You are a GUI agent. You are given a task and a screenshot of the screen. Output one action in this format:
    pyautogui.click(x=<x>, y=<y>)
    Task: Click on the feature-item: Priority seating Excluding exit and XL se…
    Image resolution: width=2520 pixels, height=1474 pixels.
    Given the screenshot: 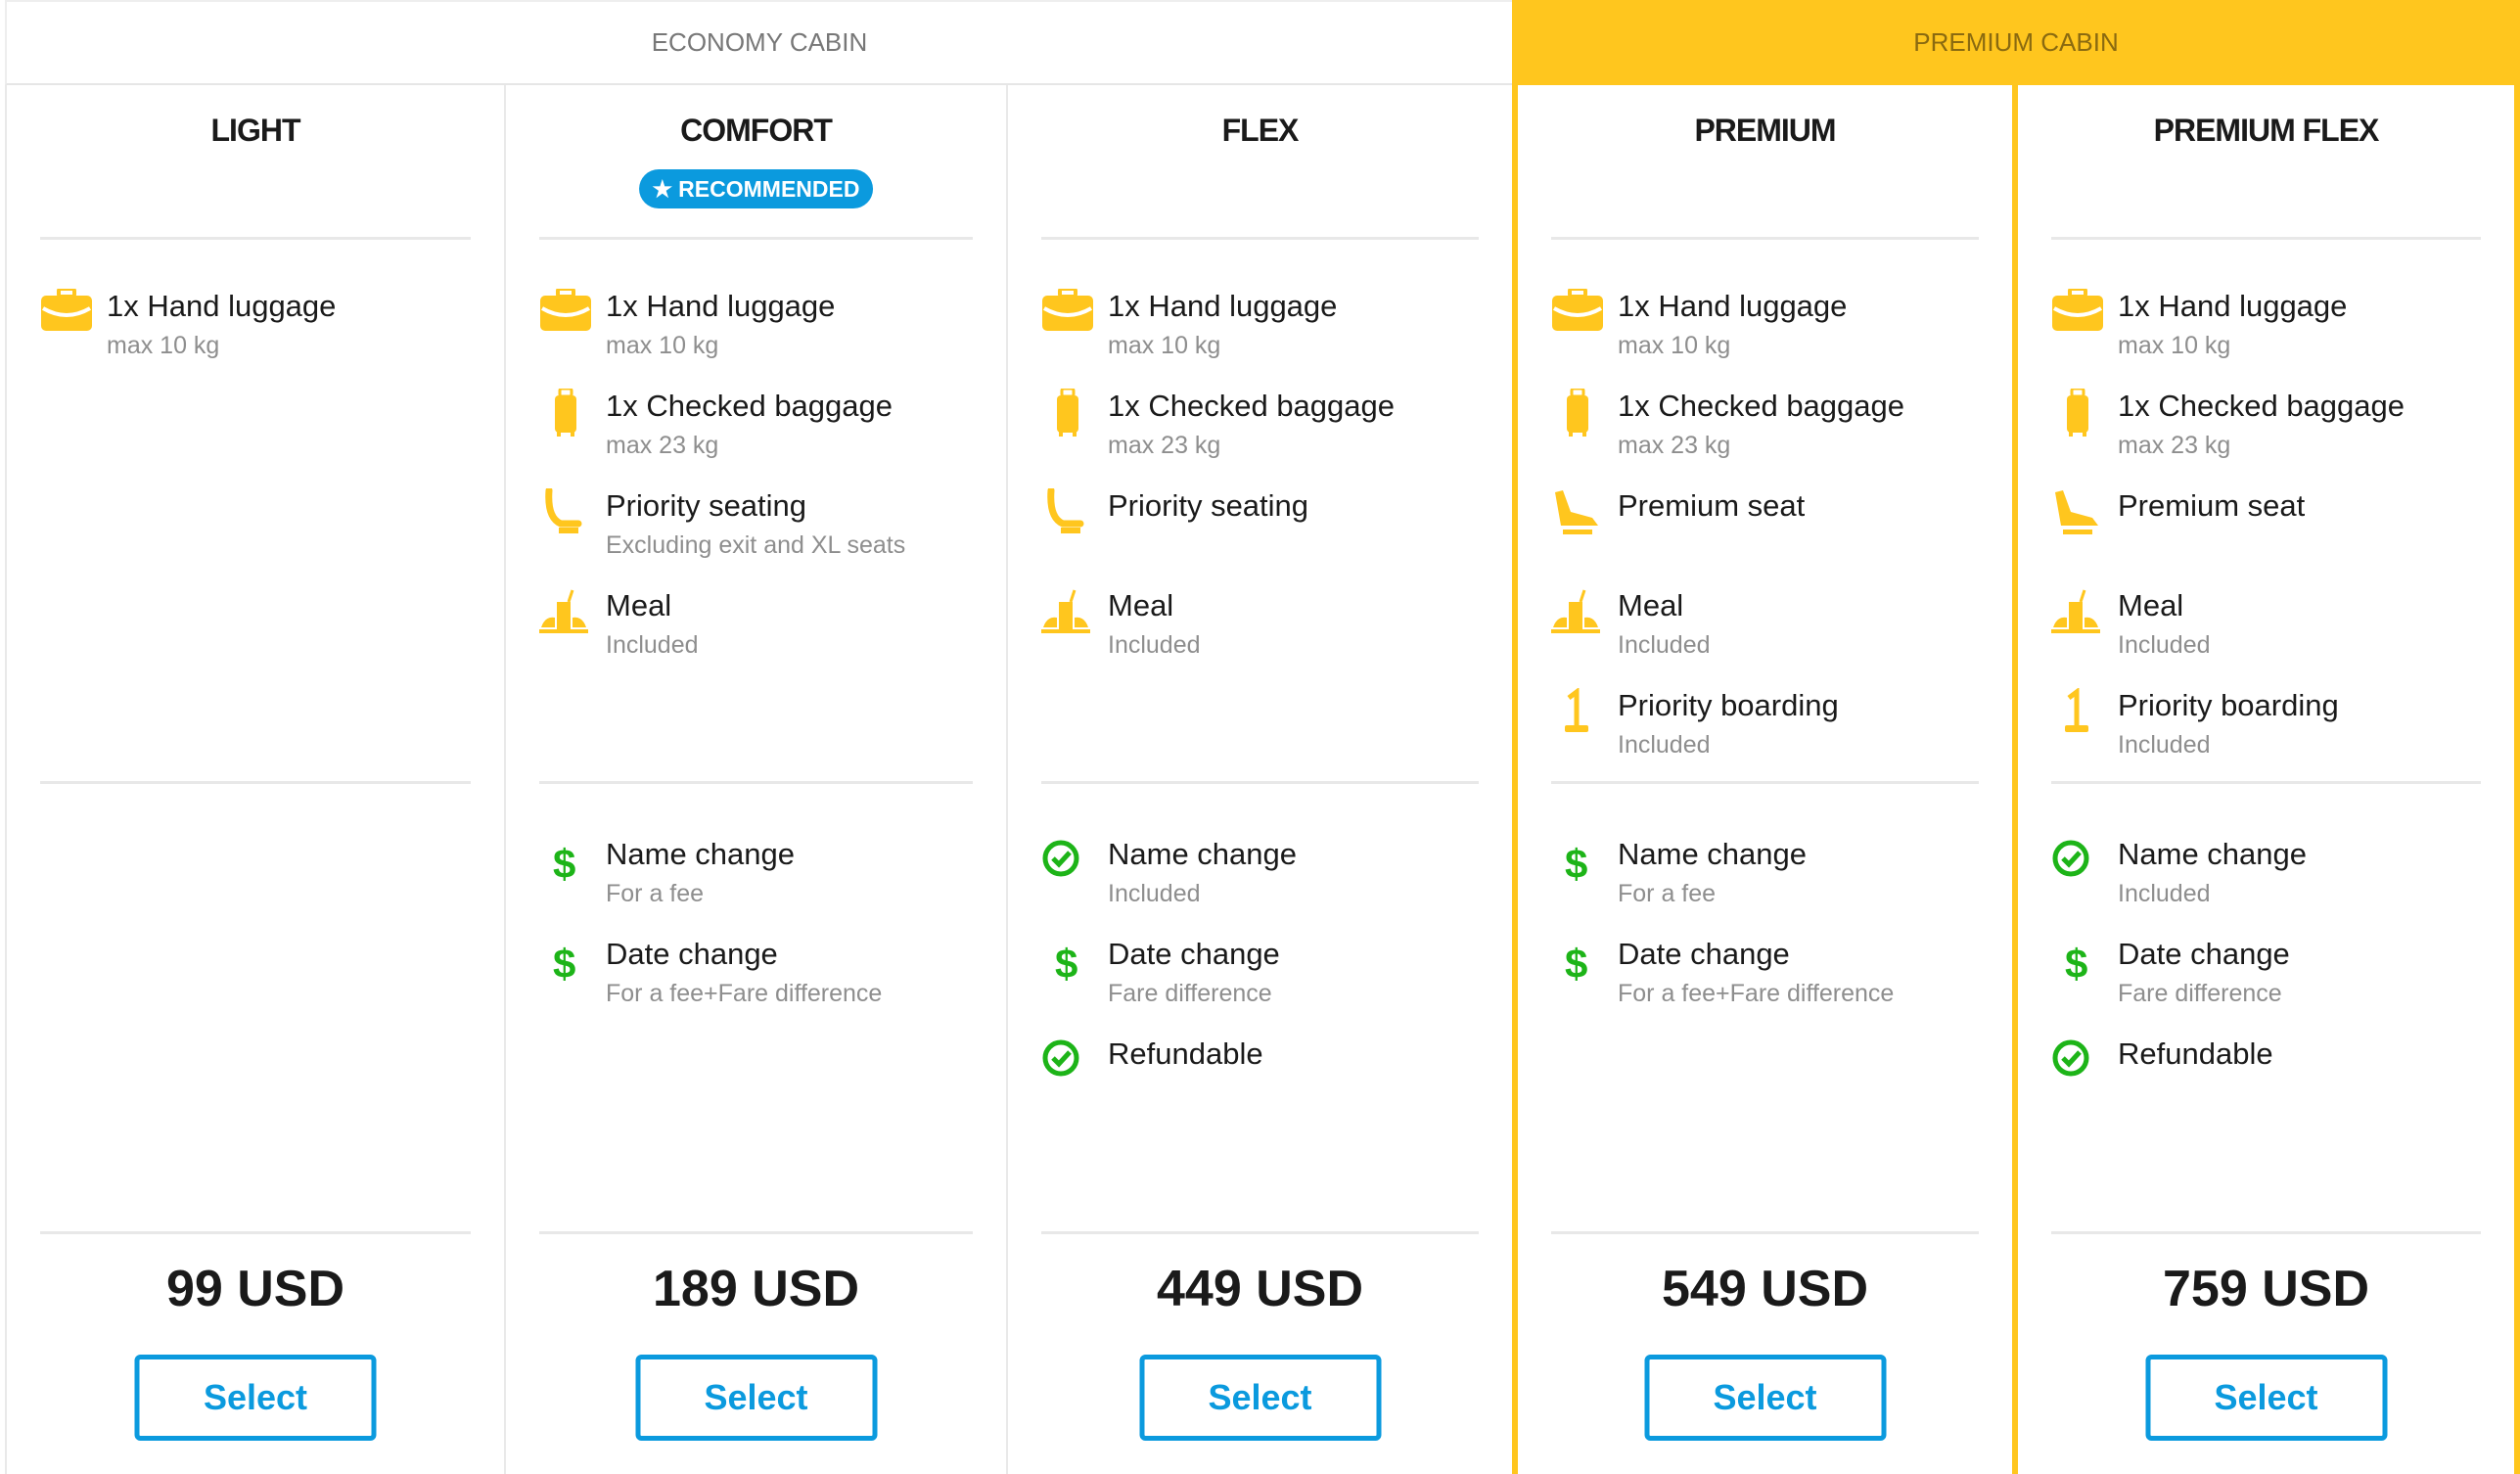 What is the action you would take?
    pyautogui.click(x=767, y=536)
    